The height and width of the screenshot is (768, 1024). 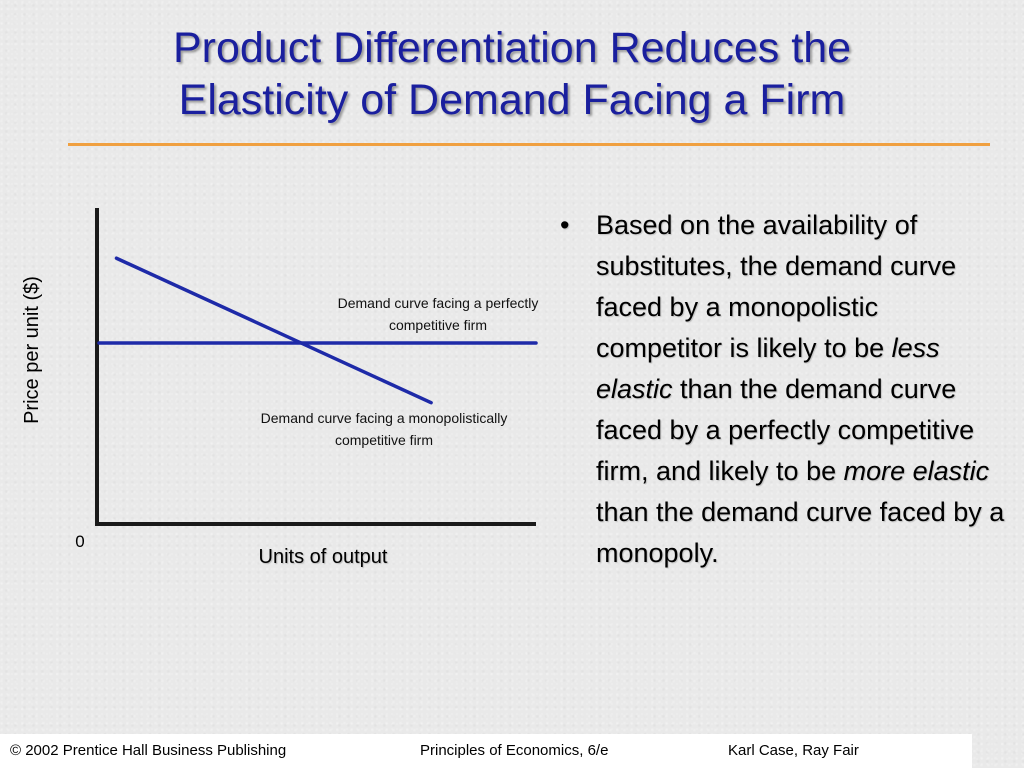 What do you see at coordinates (514, 750) in the screenshot?
I see `footer-book-title: Principles of Economics, 6/e` at bounding box center [514, 750].